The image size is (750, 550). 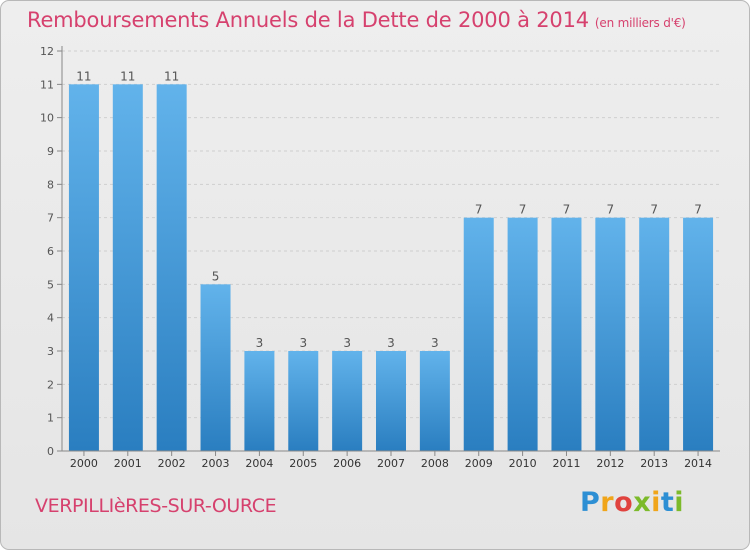 What do you see at coordinates (632, 502) in the screenshot?
I see `proxiti-logo: Proxiti` at bounding box center [632, 502].